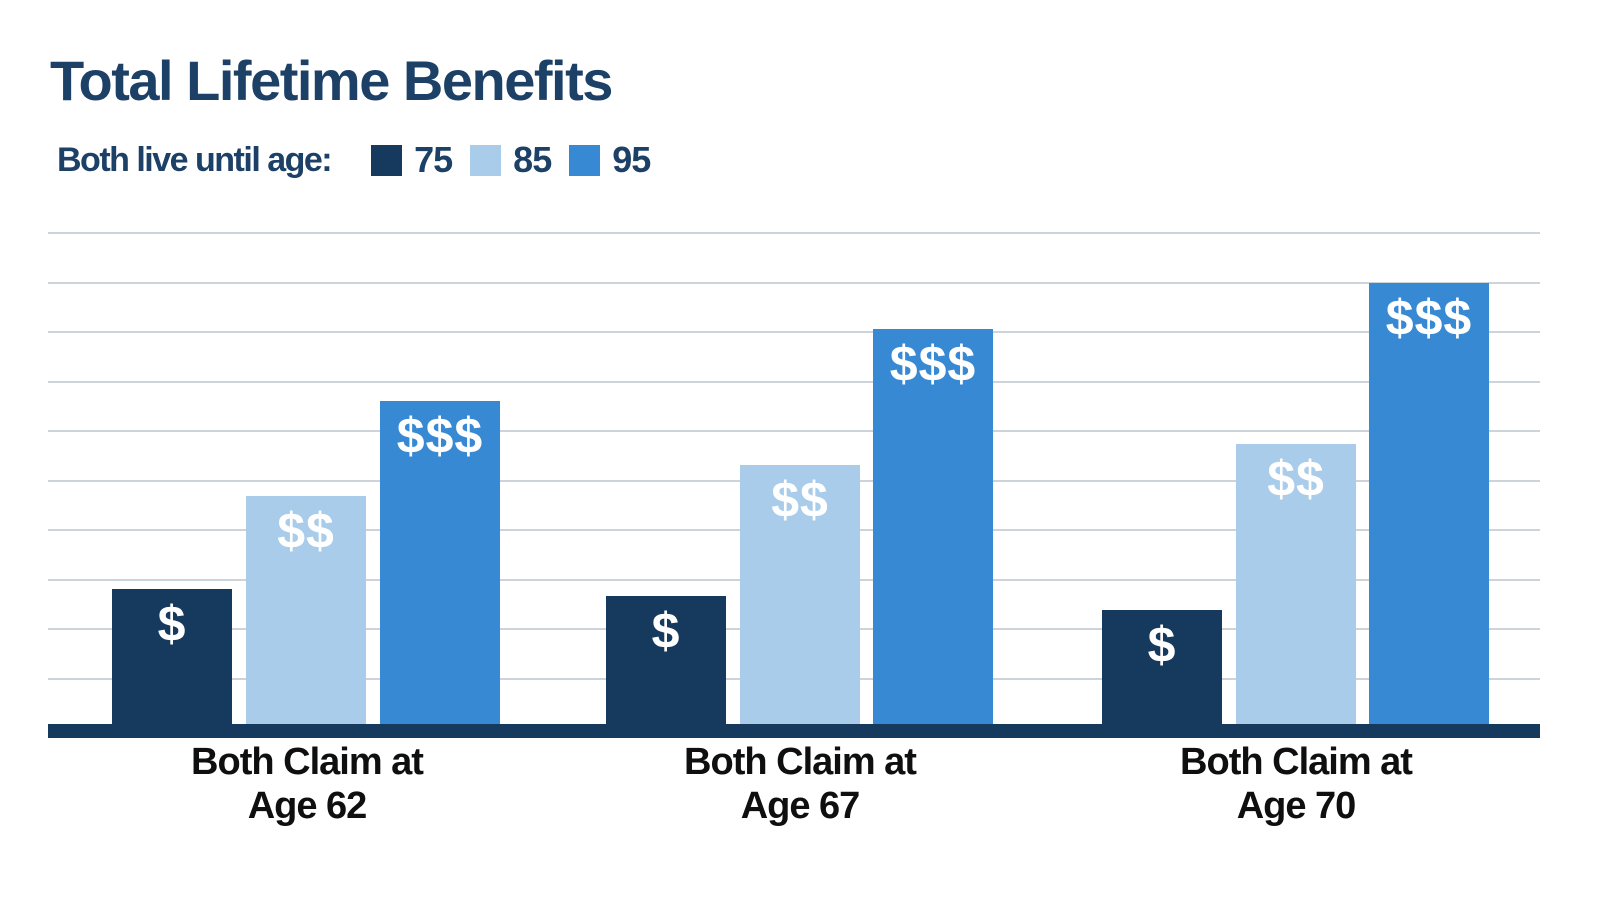 The height and width of the screenshot is (900, 1600). I want to click on legend-item-95: 95, so click(610, 160).